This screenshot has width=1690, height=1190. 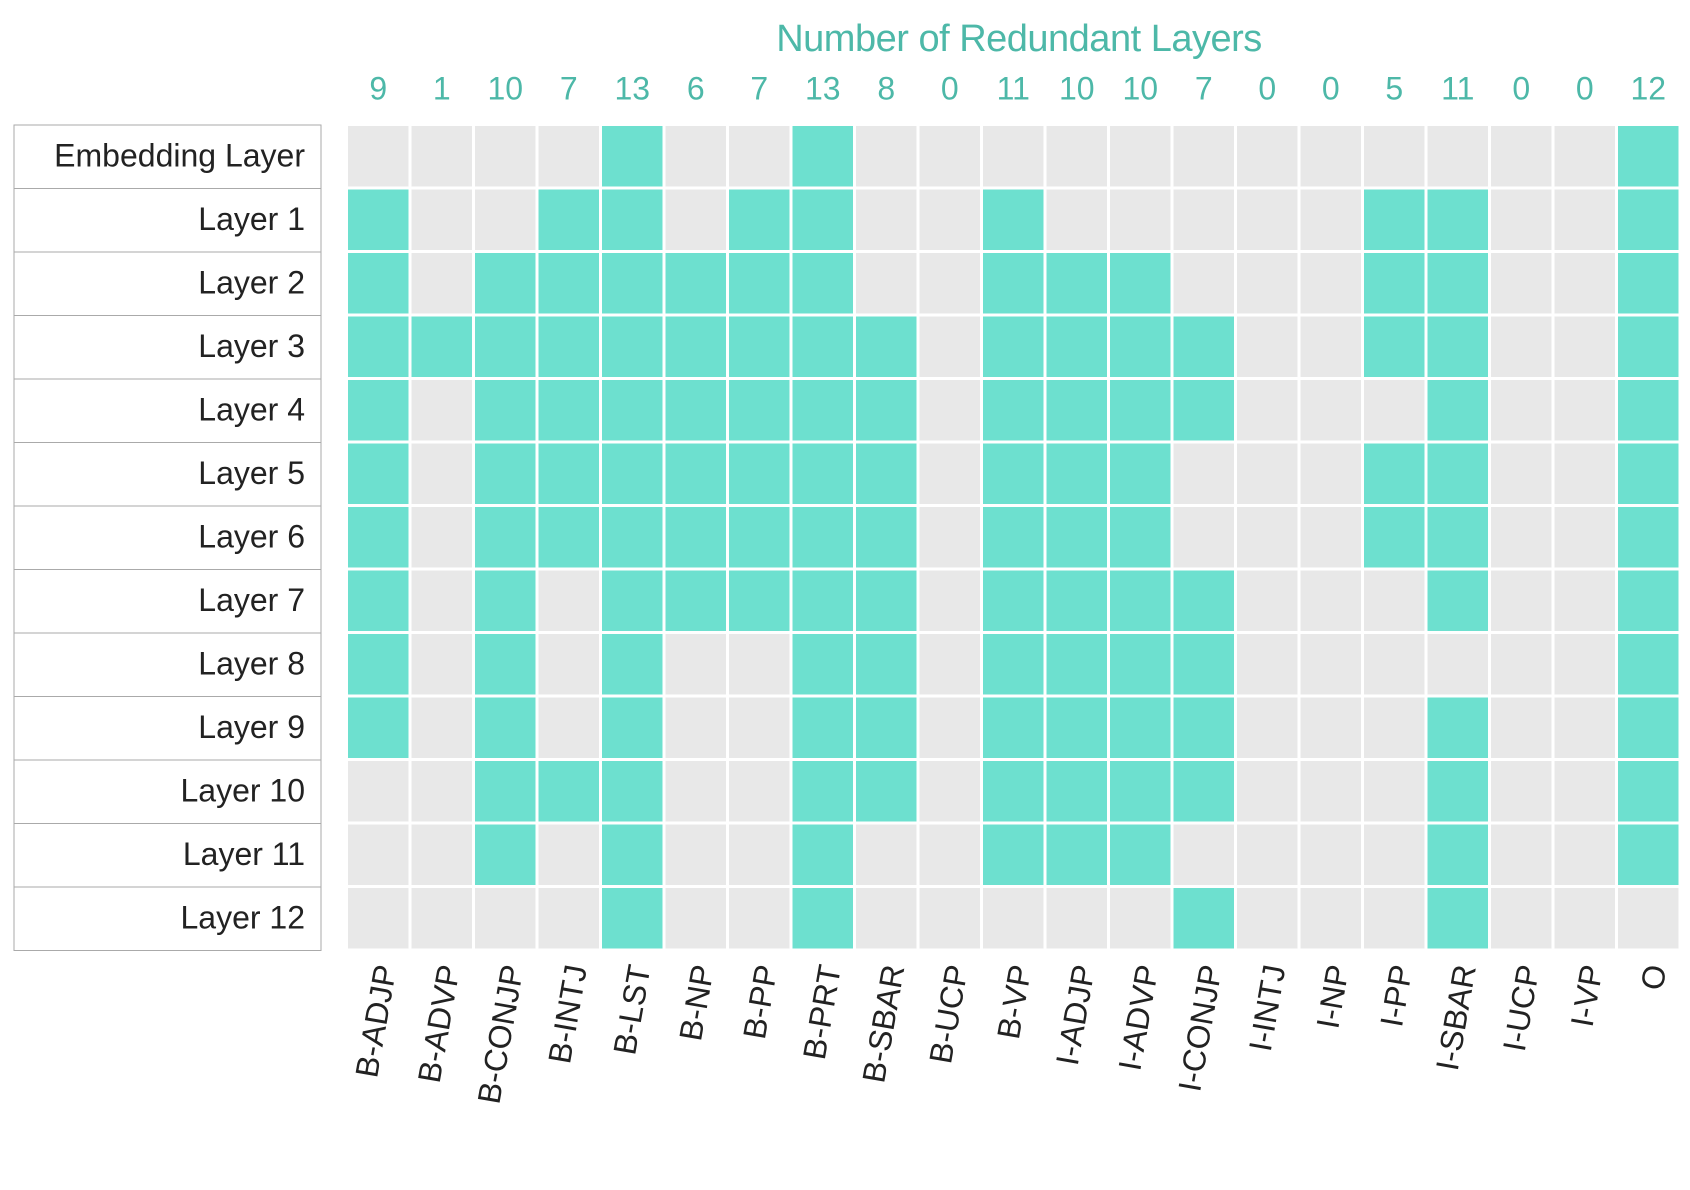 I want to click on column-label-o: O, so click(x=1654, y=977).